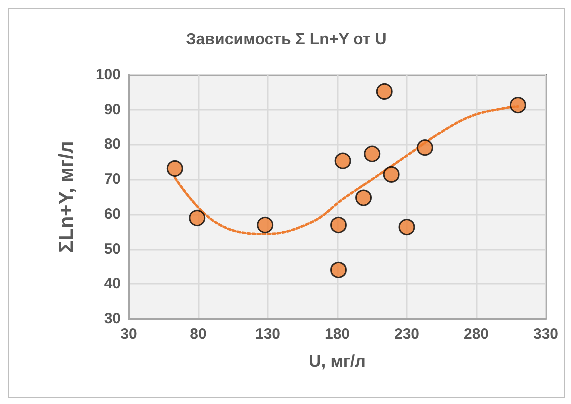 This screenshot has height=404, width=571. What do you see at coordinates (112, 179) in the screenshot?
I see `y-tick-label: 70` at bounding box center [112, 179].